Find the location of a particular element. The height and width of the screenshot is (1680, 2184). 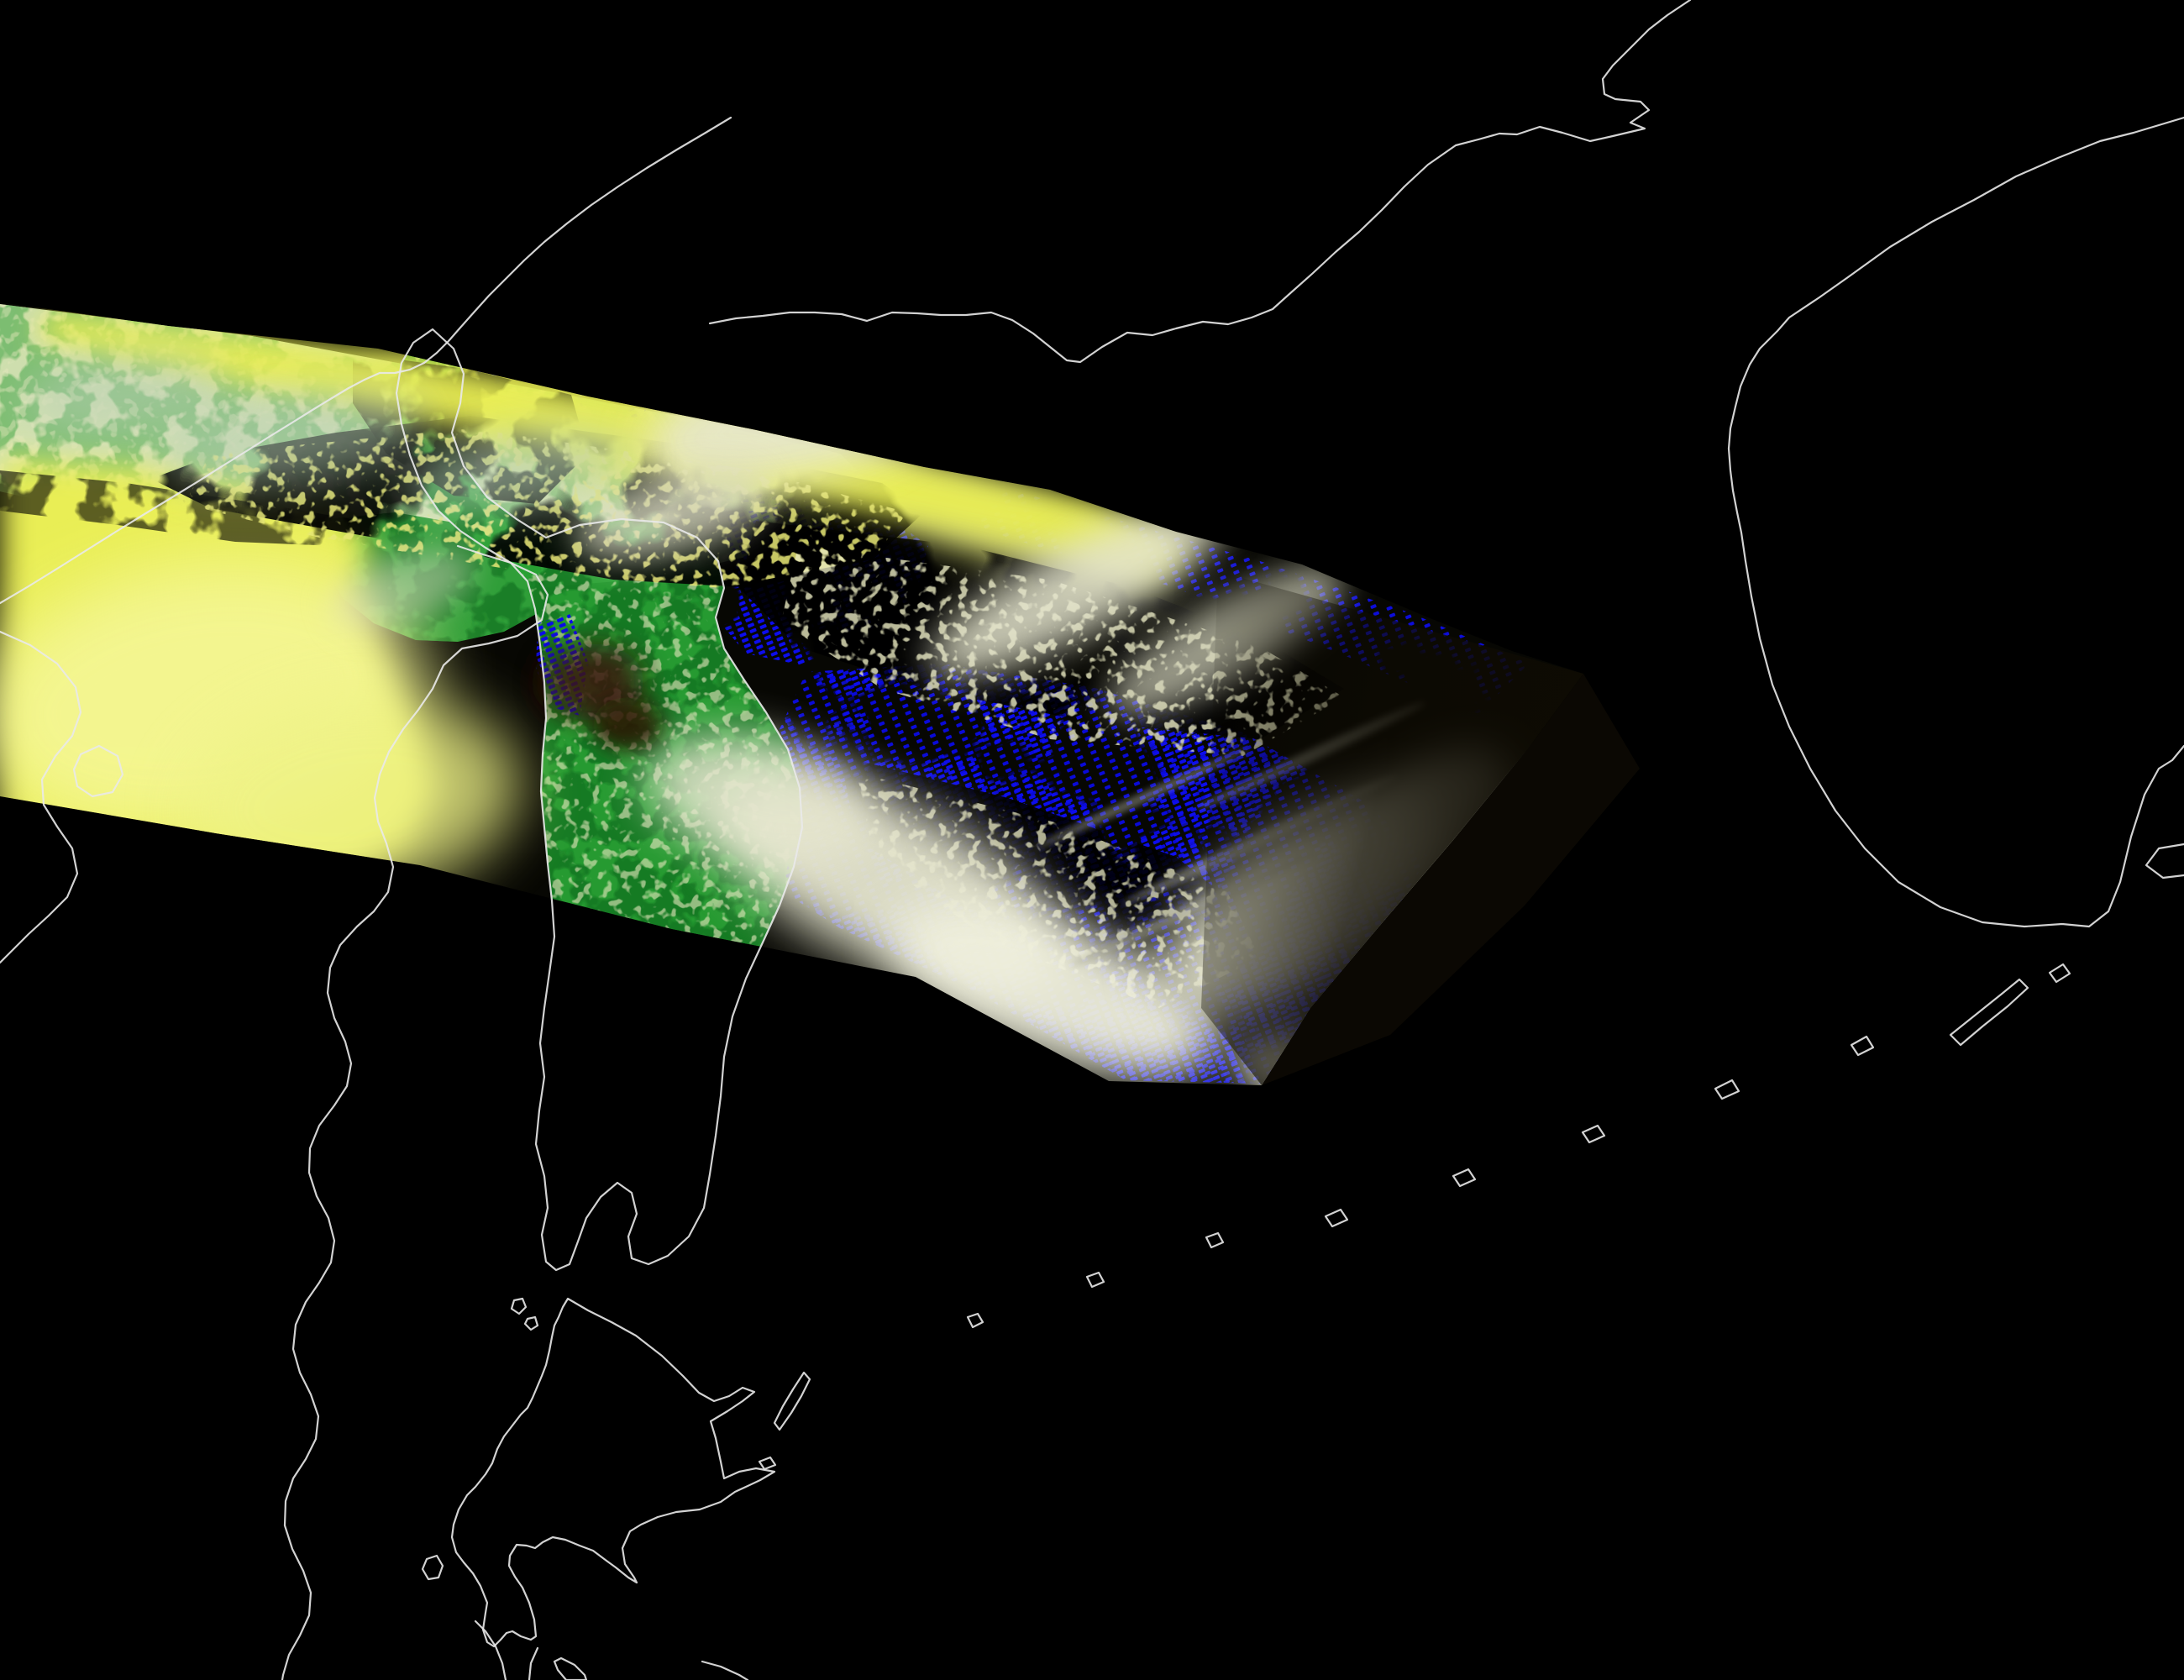

coastline-chukotka is located at coordinates (1200, 182).